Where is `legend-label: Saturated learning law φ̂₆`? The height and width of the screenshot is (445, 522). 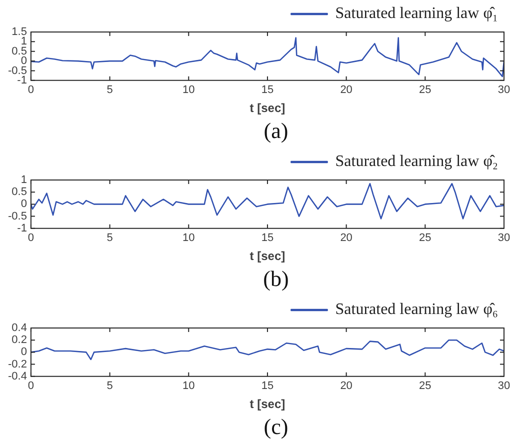
legend-label: Saturated learning law φ̂₆ is located at coordinates (416, 309).